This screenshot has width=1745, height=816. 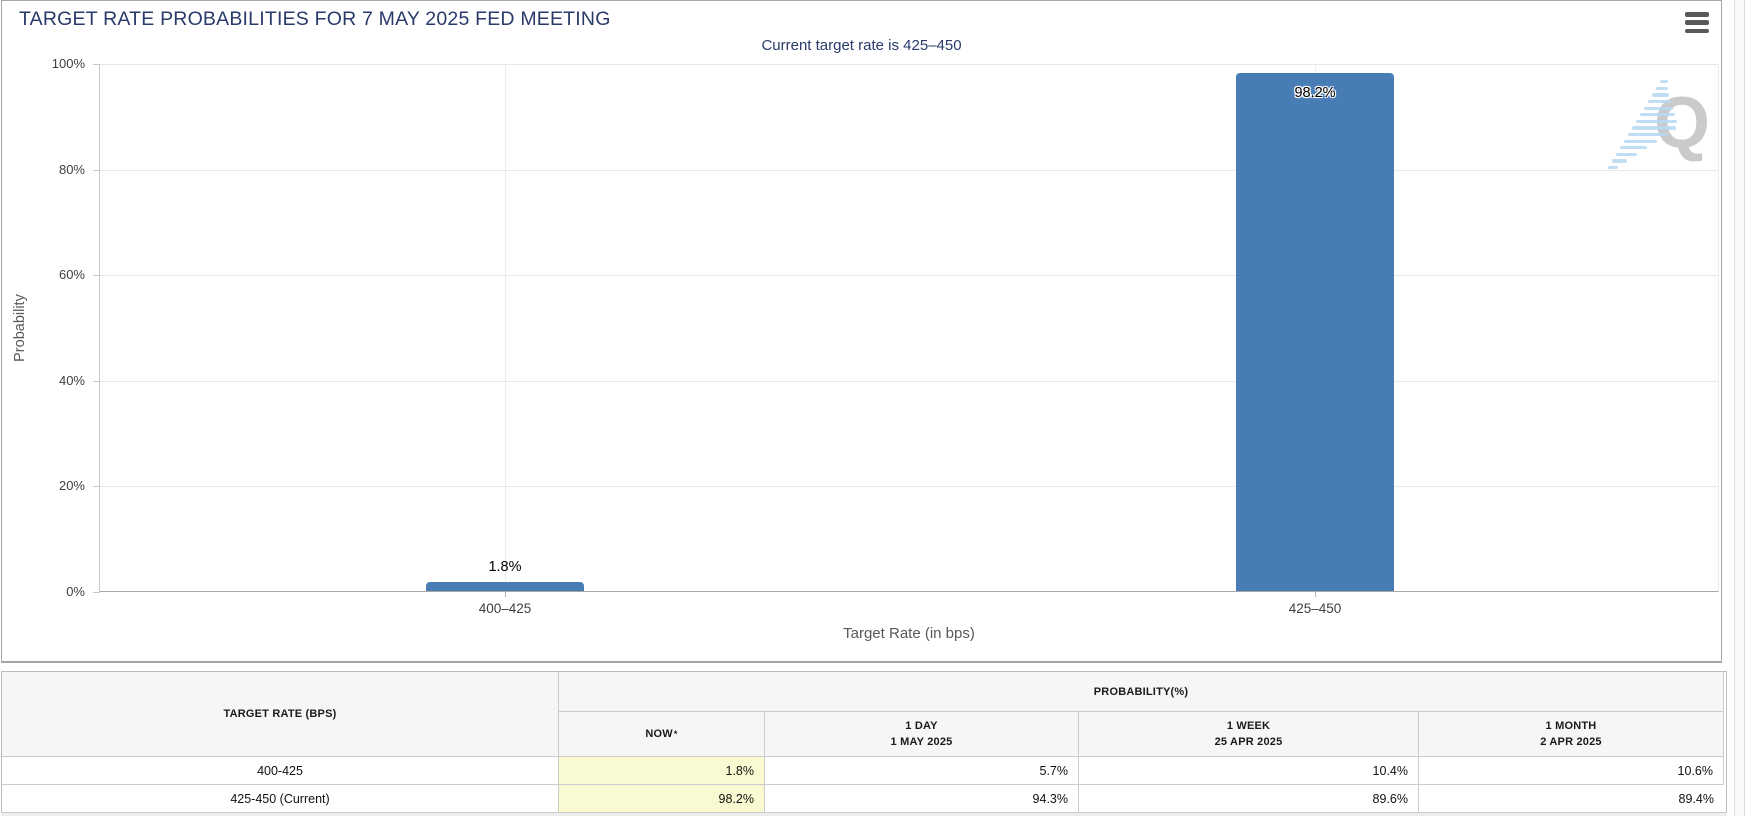 I want to click on table-header-1-month: 1 MONTH 2 APR 2025, so click(x=1571, y=734).